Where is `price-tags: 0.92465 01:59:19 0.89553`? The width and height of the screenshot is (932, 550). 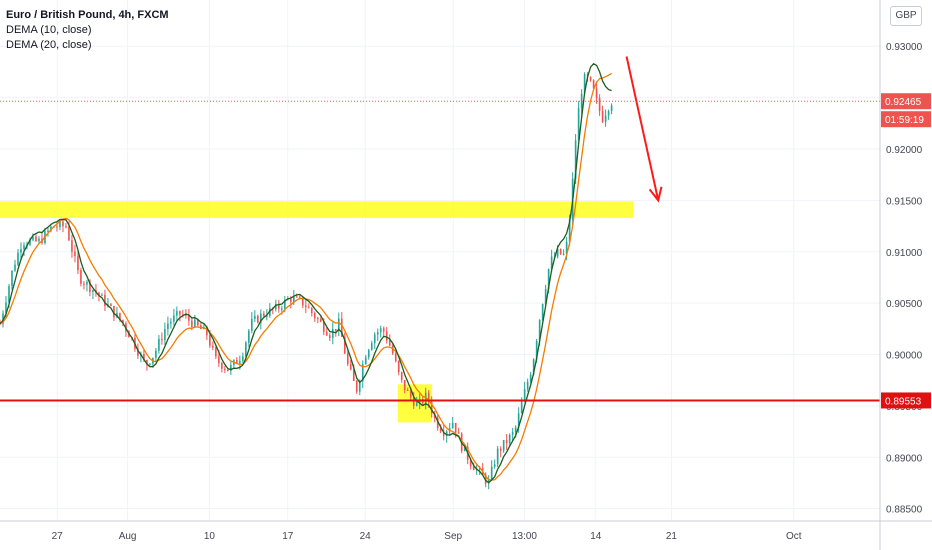
price-tags: 0.92465 01:59:19 0.89553 is located at coordinates (906, 251).